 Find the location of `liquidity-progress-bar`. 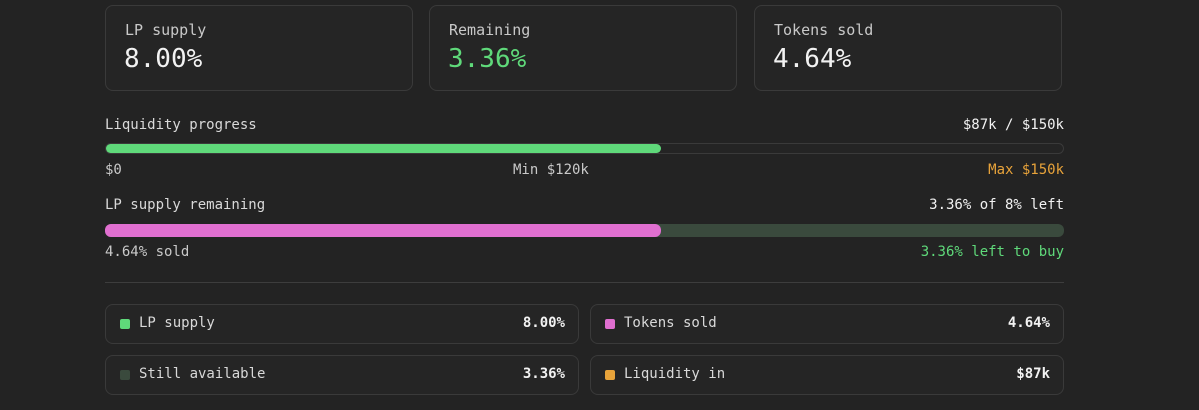

liquidity-progress-bar is located at coordinates (584, 148).